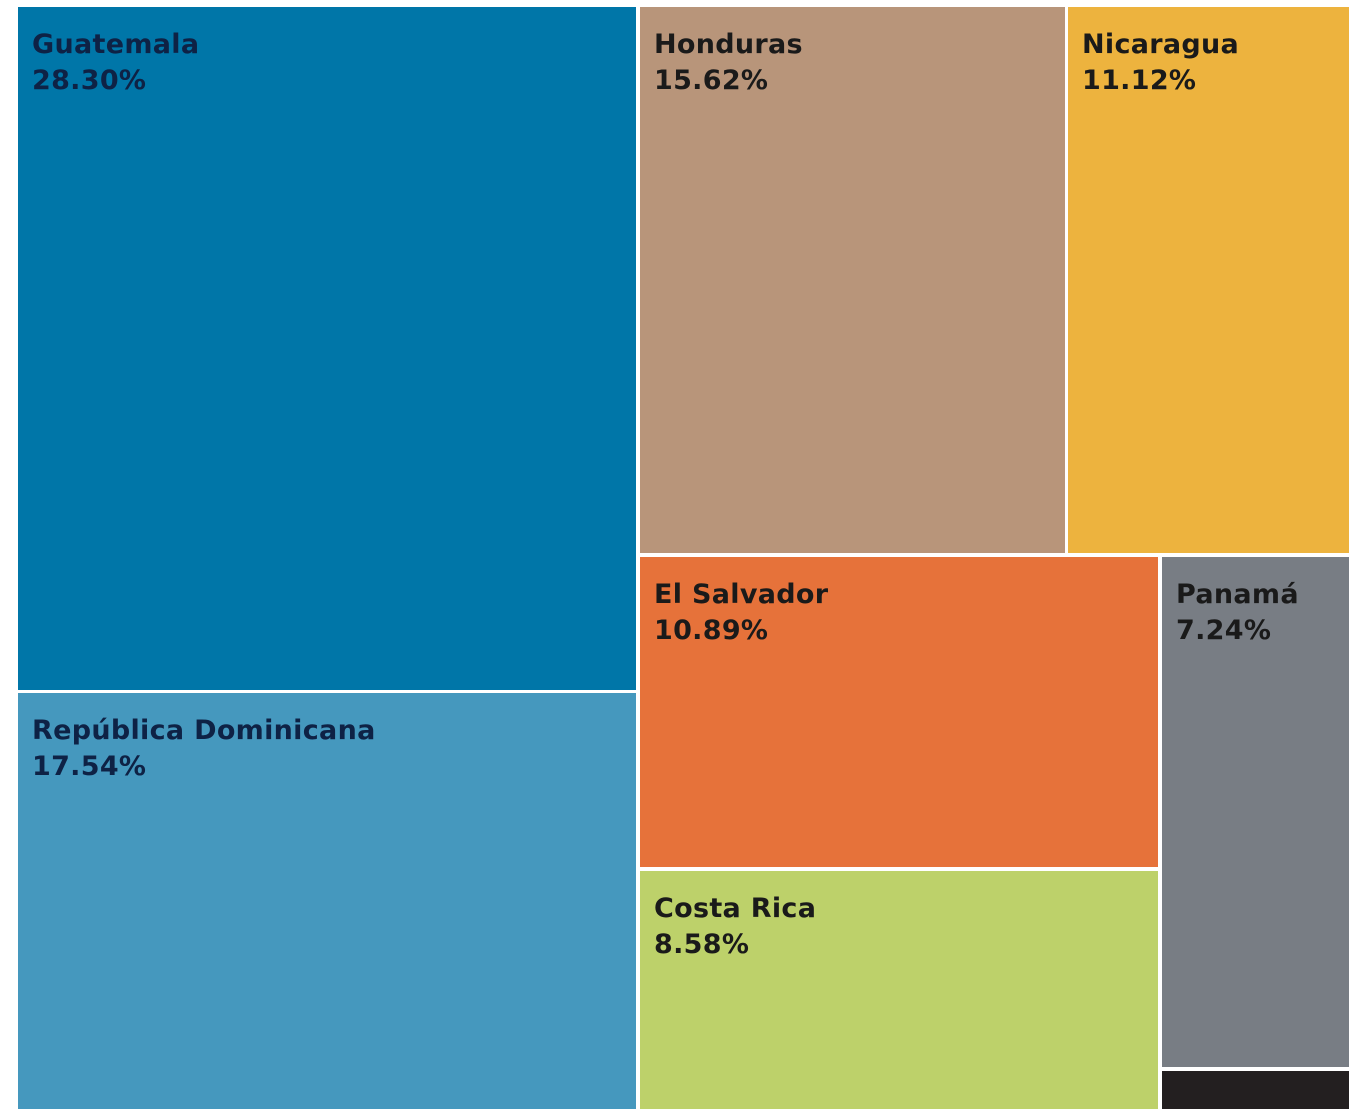 Image resolution: width=1349 pixels, height=1109 pixels. I want to click on treemap-tile-el-salvador: El Salvador 10.89%, so click(899, 712).